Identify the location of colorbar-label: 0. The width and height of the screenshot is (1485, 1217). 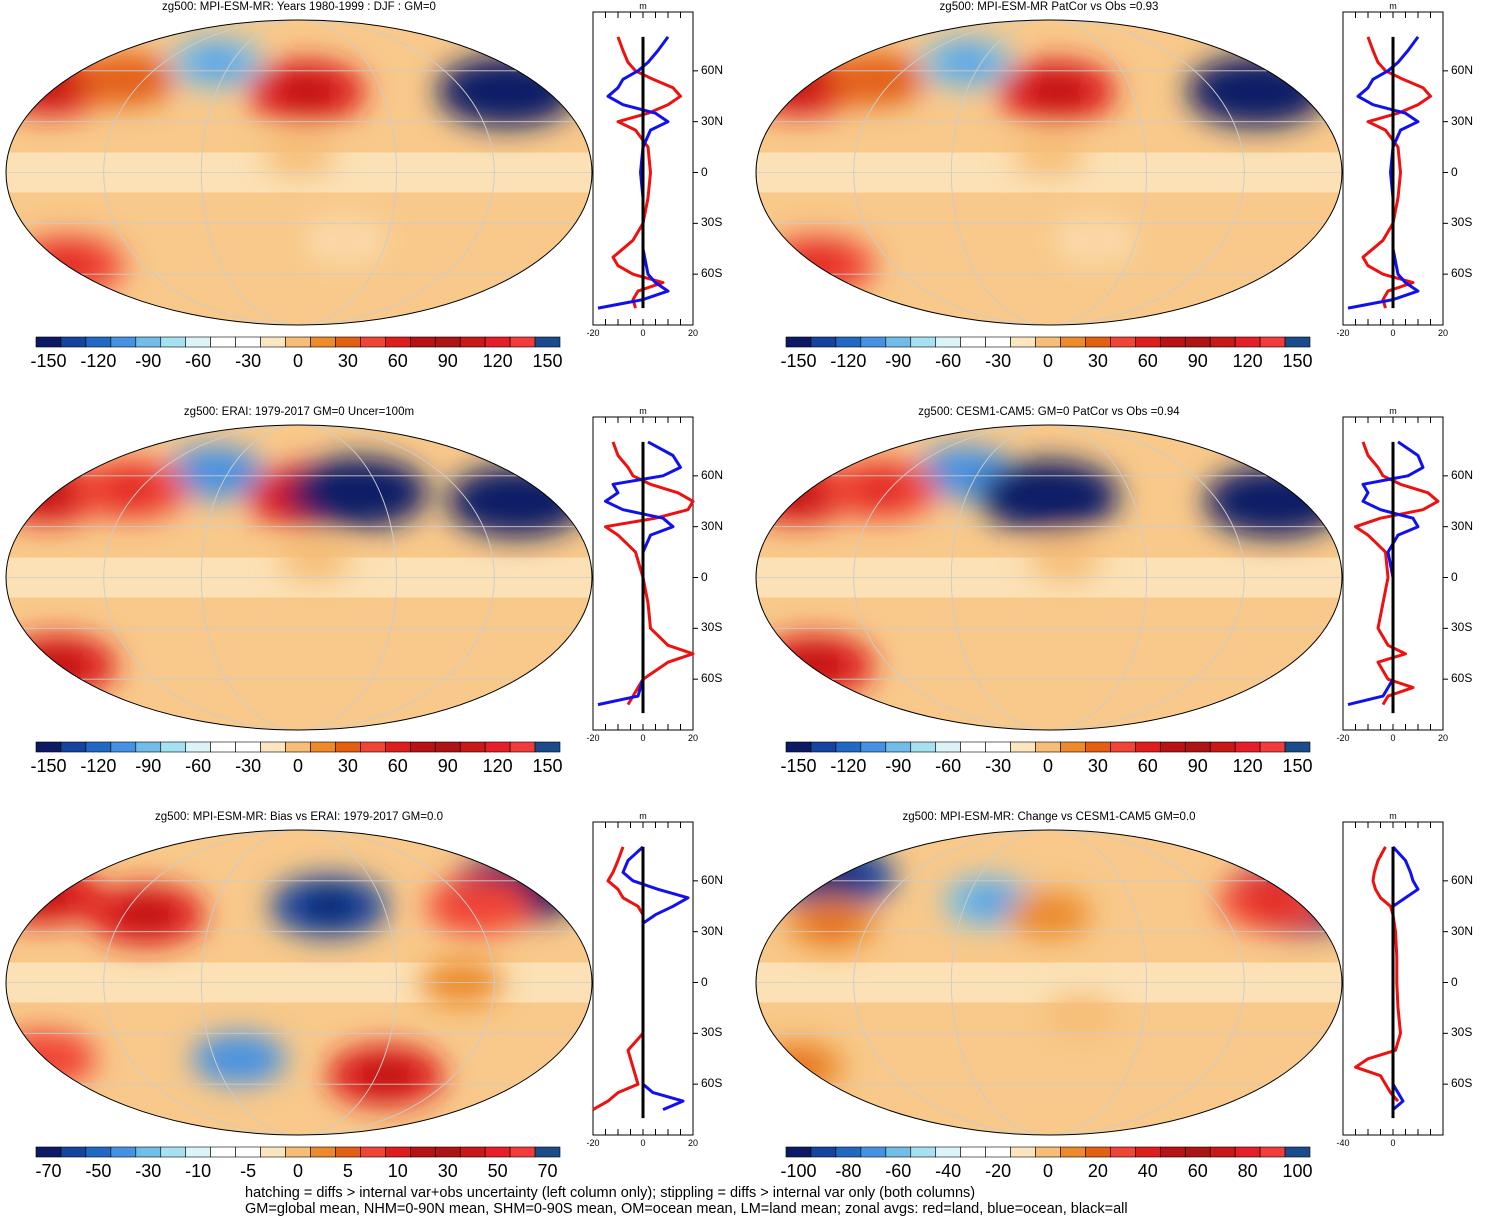
(1048, 361).